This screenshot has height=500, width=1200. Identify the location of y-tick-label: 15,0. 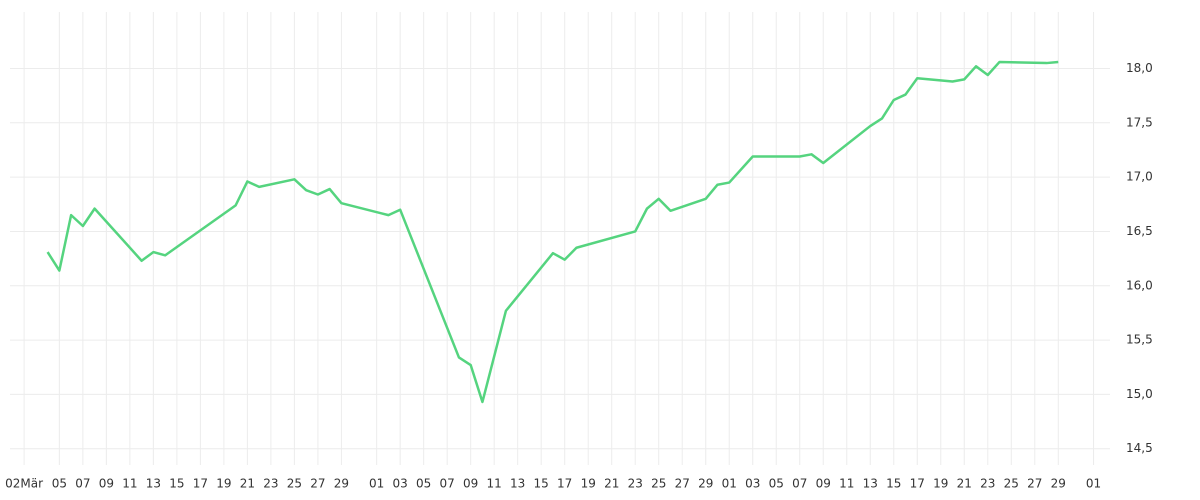
(1139, 394).